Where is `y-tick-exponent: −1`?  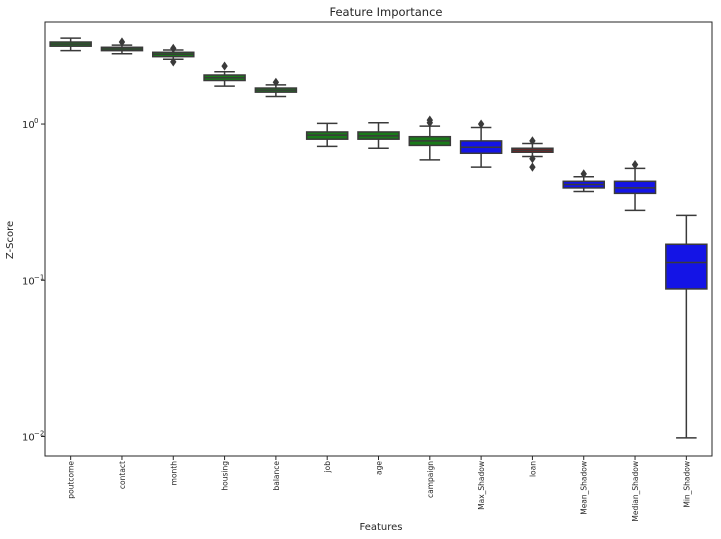 y-tick-exponent: −1 is located at coordinates (39, 277).